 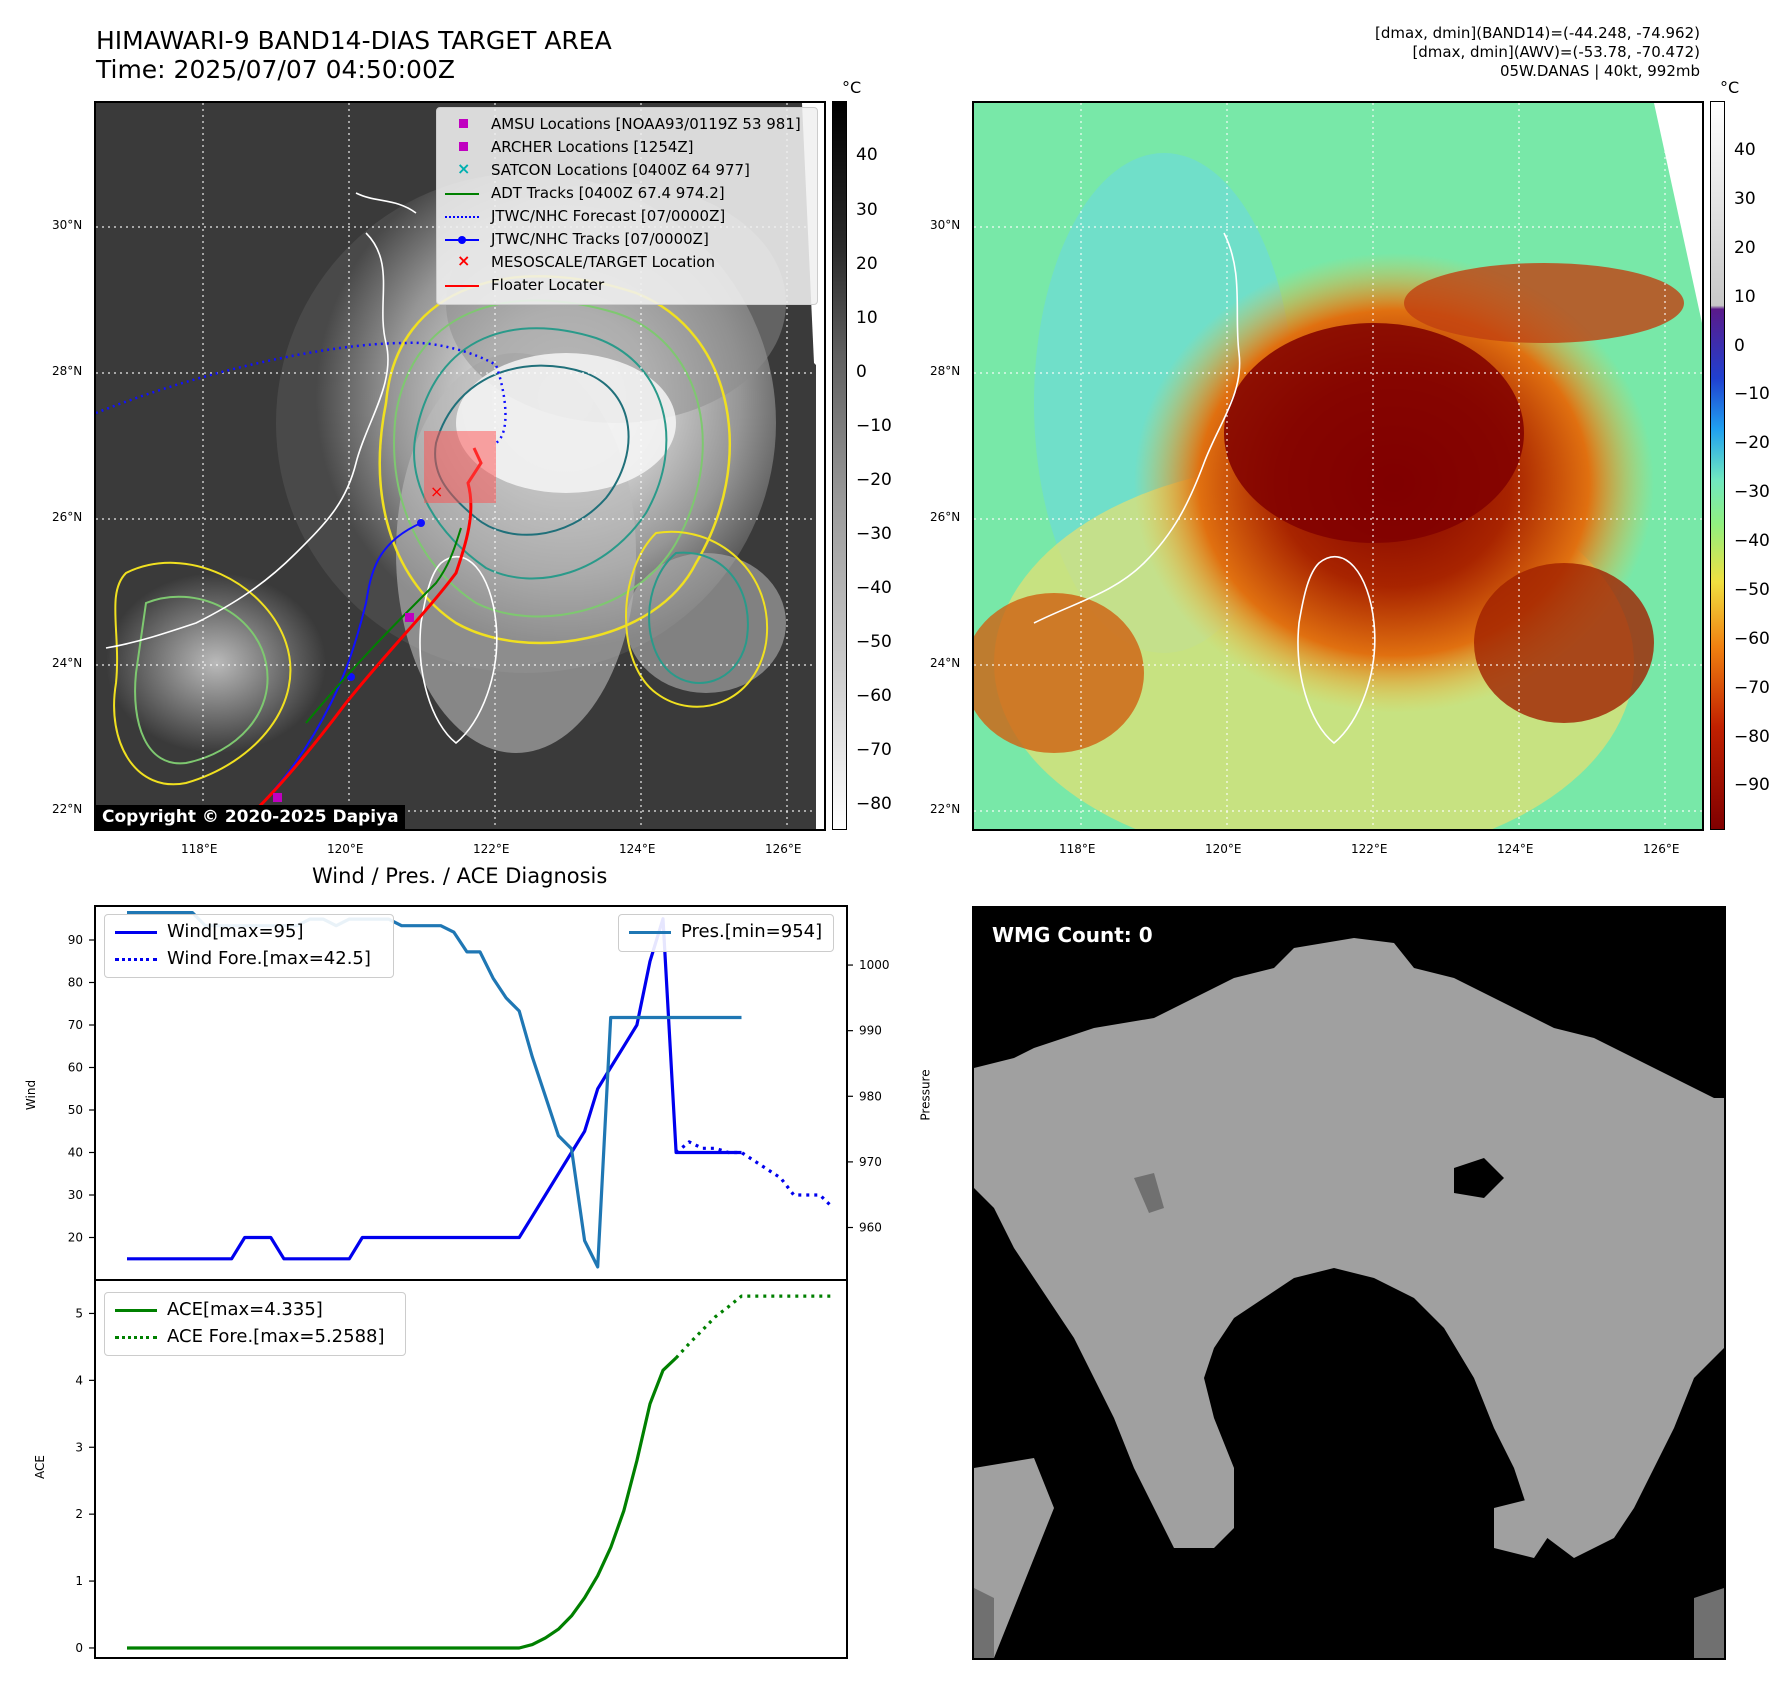 What do you see at coordinates (75, 1110) in the screenshot?
I see `y-tick-label: 50` at bounding box center [75, 1110].